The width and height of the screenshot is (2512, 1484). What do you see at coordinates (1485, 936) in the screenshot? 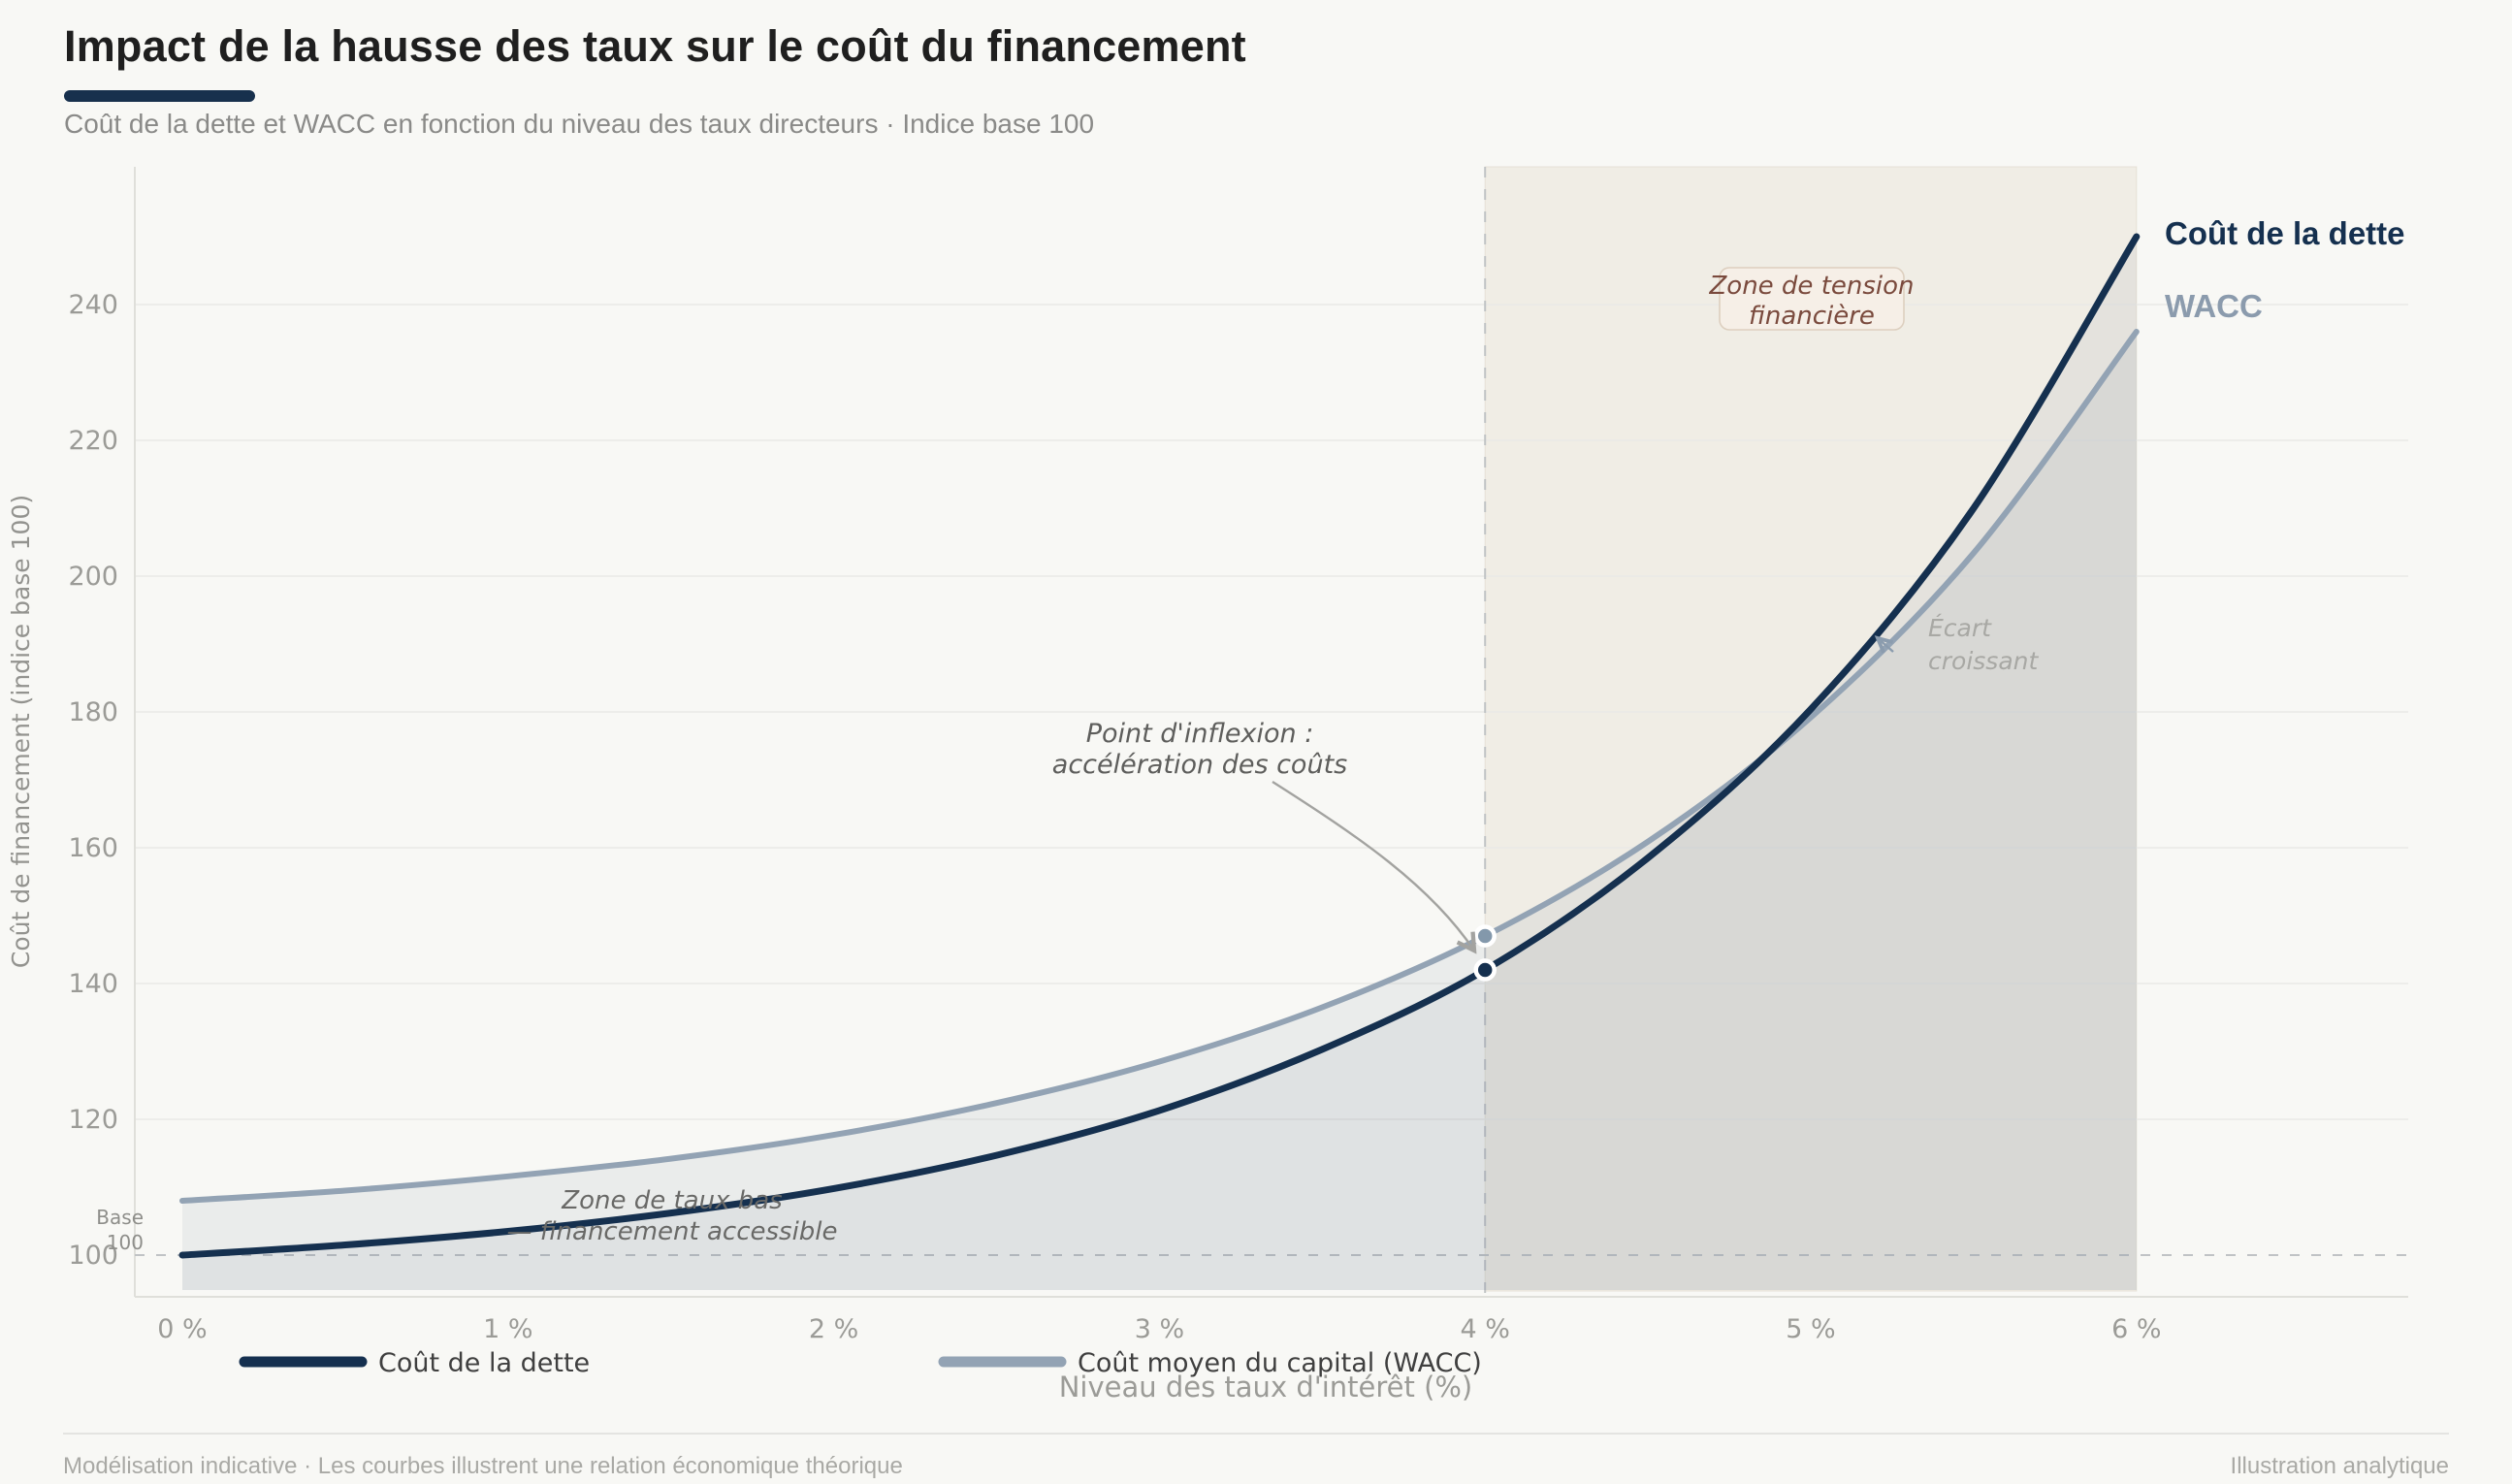
I see `wacc-inflection-dot` at bounding box center [1485, 936].